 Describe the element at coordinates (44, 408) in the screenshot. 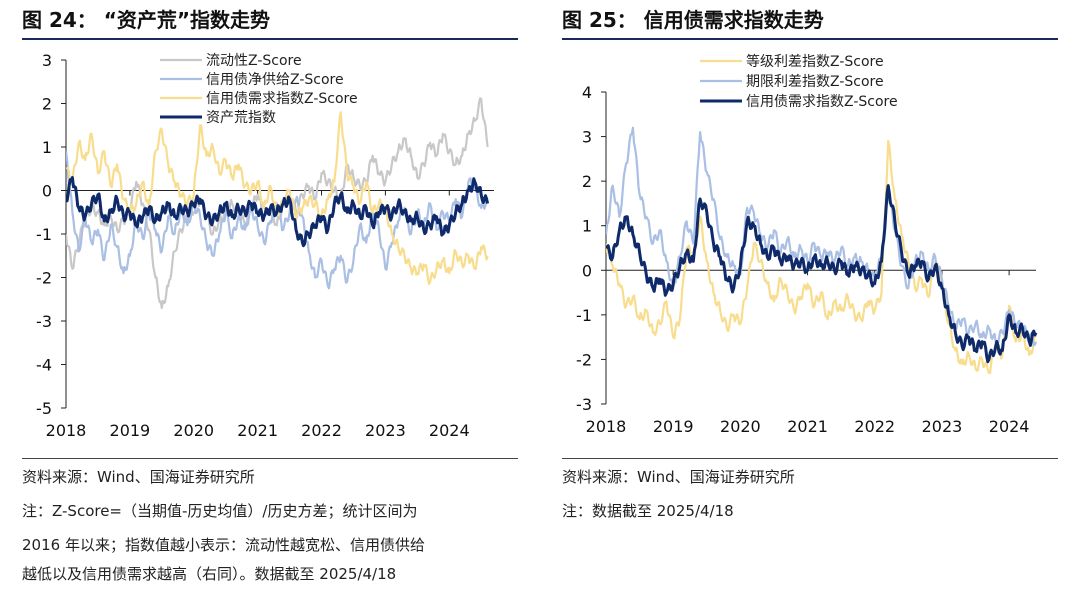

I see `y-tick-label: -5` at that location.